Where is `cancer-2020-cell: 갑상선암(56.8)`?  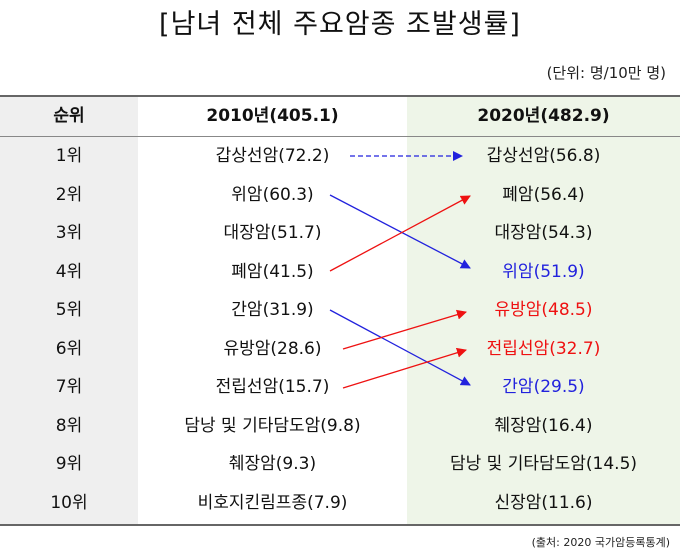 cancer-2020-cell: 갑상선암(56.8) is located at coordinates (543, 156).